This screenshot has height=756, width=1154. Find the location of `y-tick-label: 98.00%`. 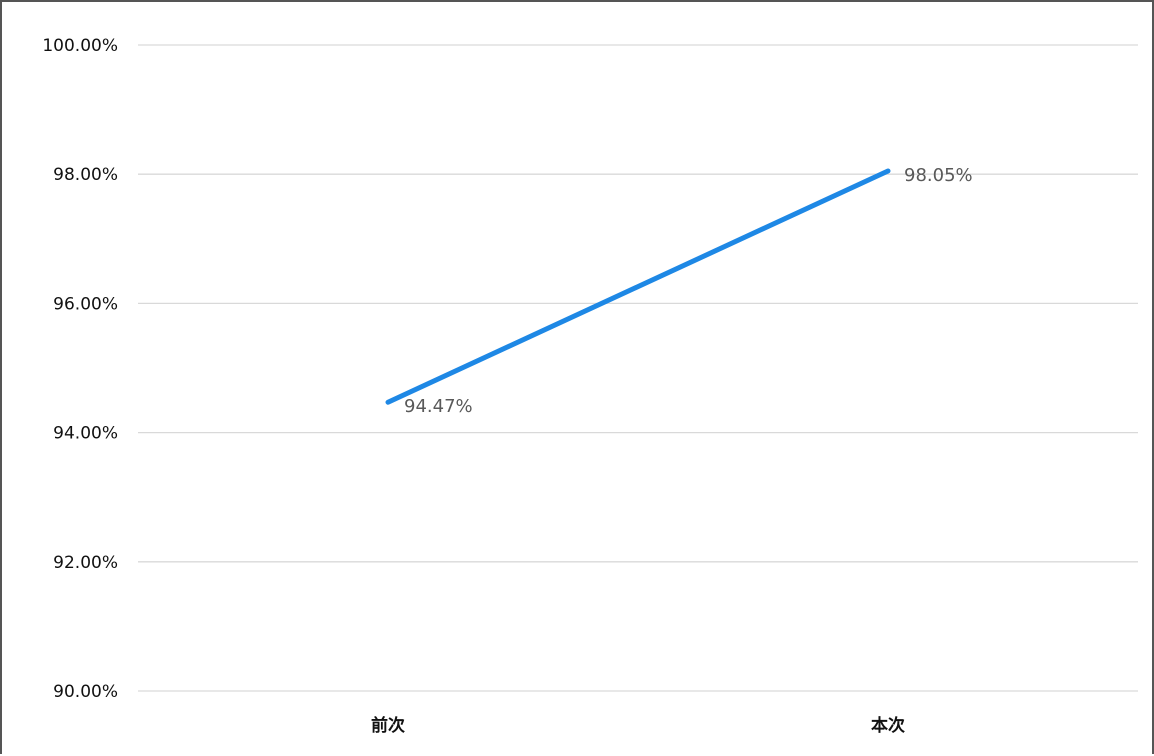

y-tick-label: 98.00% is located at coordinates (85, 175).